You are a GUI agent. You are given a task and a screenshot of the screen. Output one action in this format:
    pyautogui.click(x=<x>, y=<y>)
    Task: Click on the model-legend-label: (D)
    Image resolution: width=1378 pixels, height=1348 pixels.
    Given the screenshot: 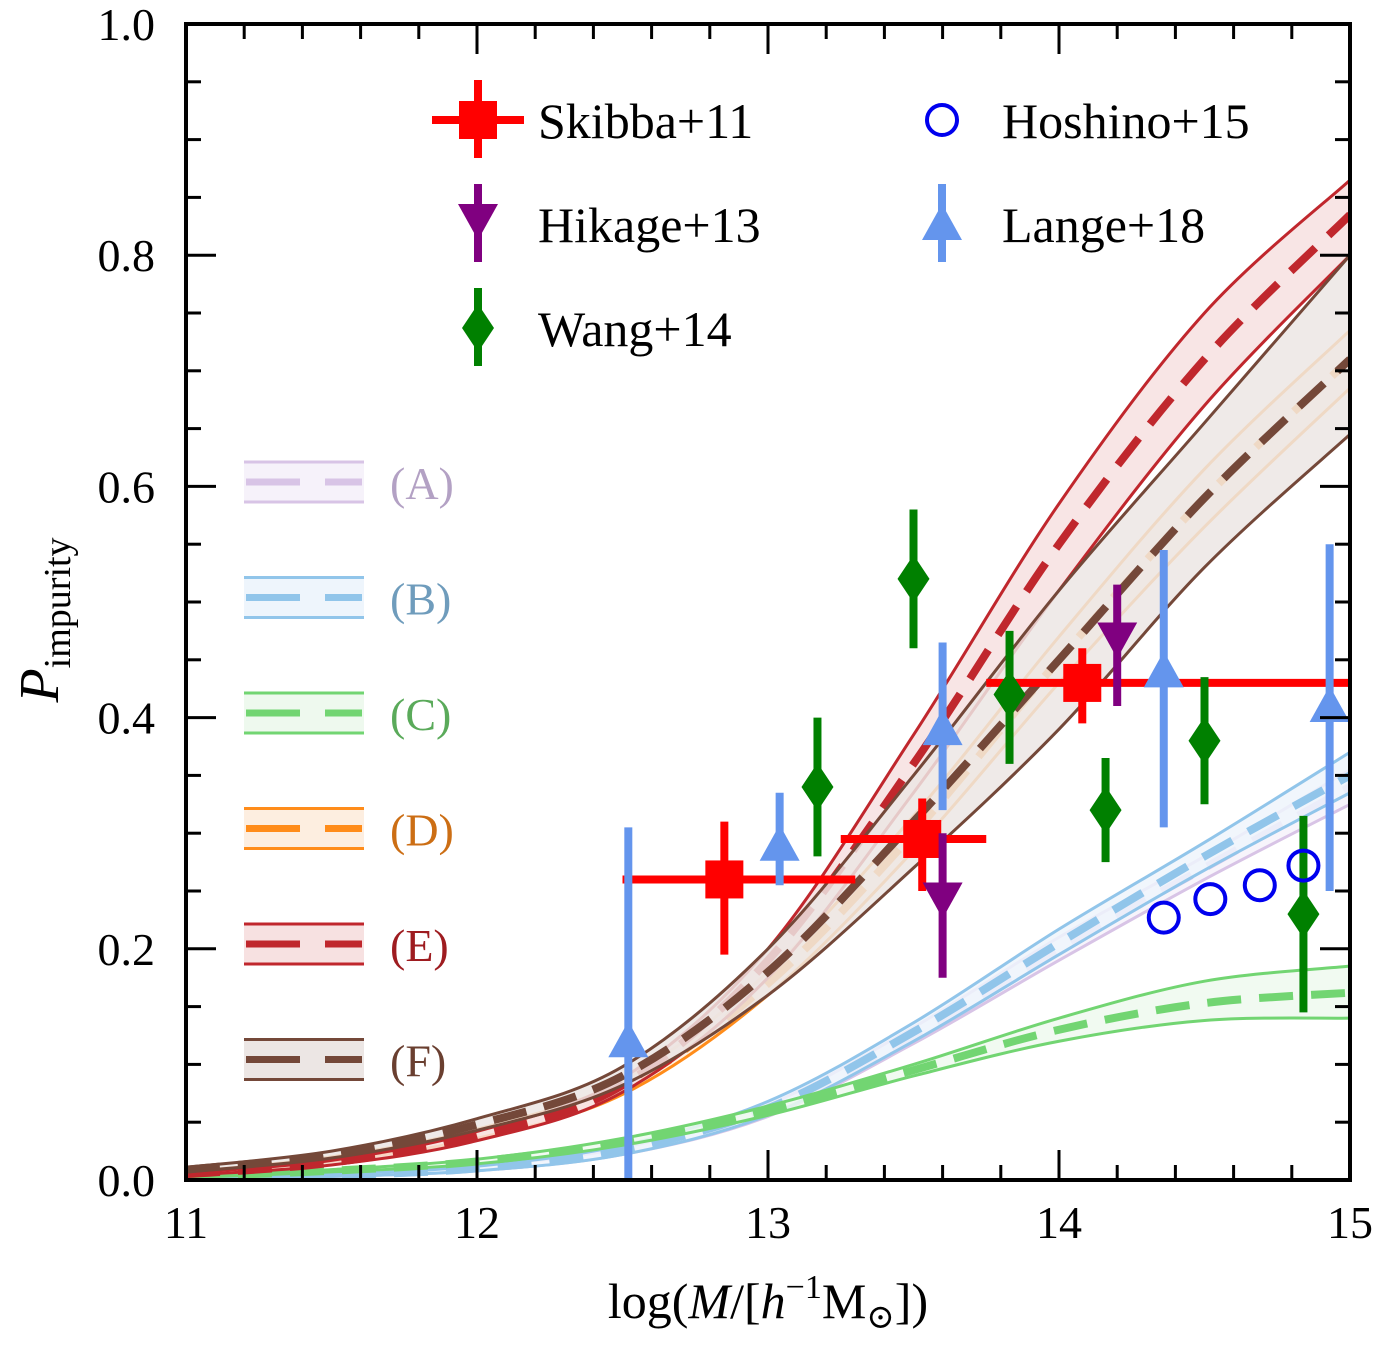 What is the action you would take?
    pyautogui.click(x=422, y=830)
    